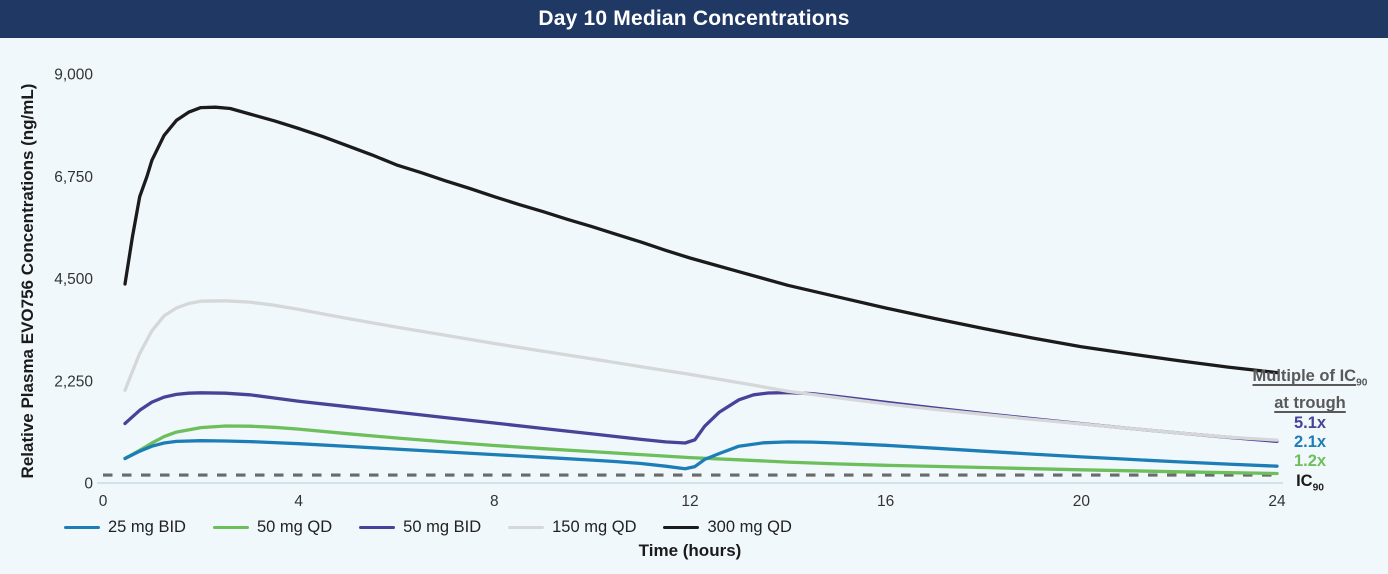 This screenshot has height=574, width=1388. I want to click on x-tick-label: 16, so click(885, 501).